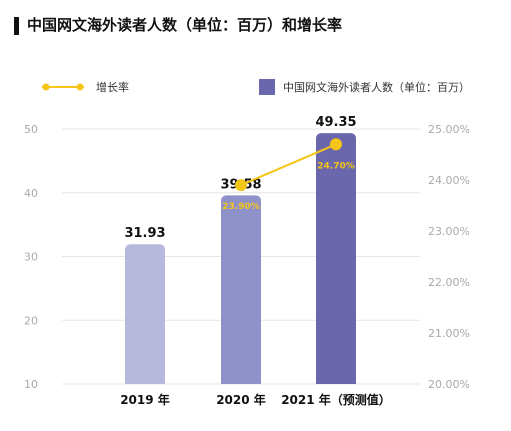 The height and width of the screenshot is (431, 511). What do you see at coordinates (336, 166) in the screenshot?
I see `growth-point-label: 24.70%` at bounding box center [336, 166].